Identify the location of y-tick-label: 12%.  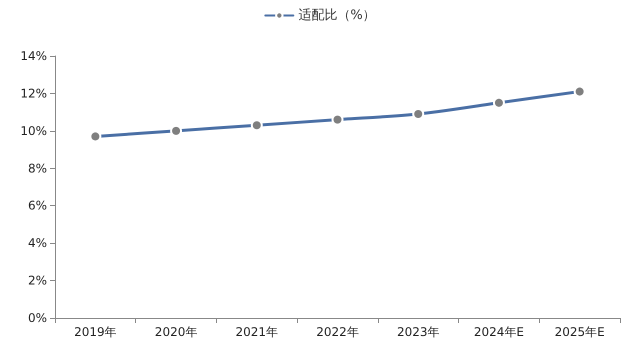
(33, 93).